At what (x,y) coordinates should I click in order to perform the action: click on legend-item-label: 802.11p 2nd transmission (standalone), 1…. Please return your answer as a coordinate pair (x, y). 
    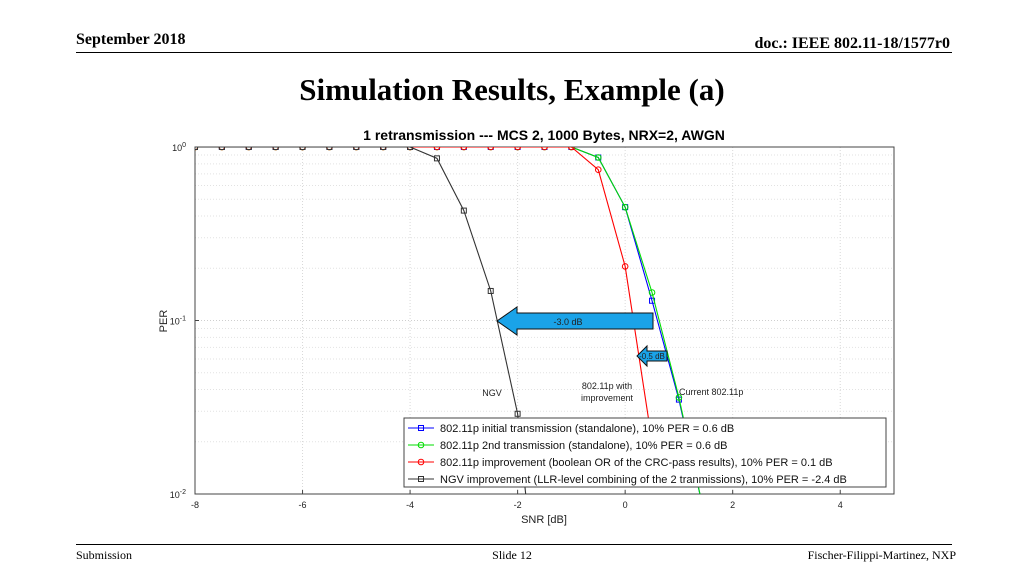
    Looking at the image, I should click on (584, 446).